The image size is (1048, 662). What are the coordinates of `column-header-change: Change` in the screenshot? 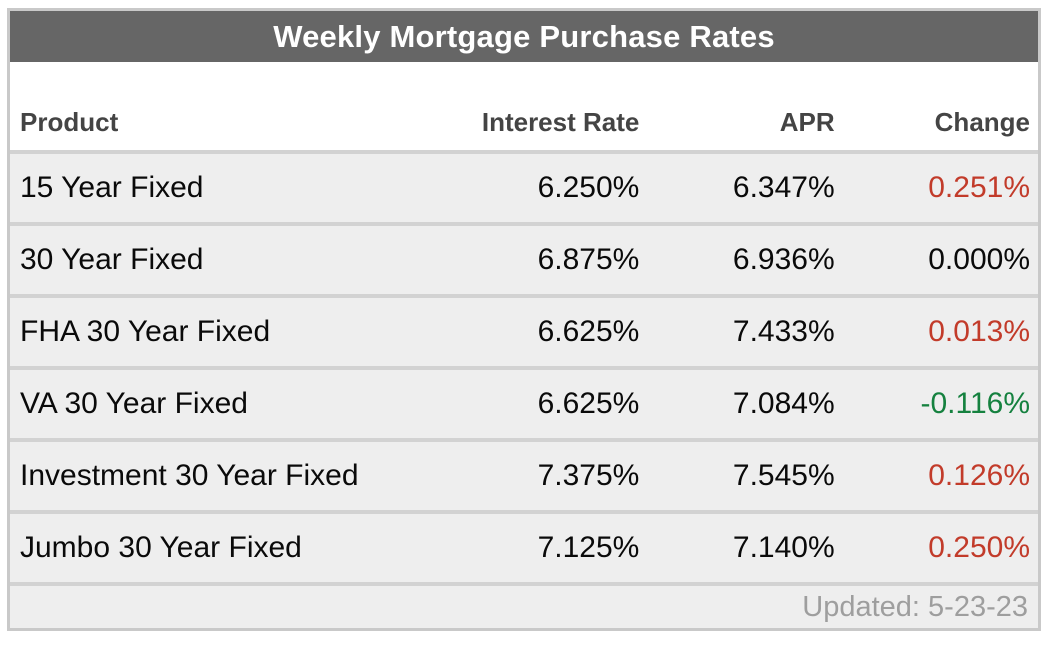 It's located at (940, 107).